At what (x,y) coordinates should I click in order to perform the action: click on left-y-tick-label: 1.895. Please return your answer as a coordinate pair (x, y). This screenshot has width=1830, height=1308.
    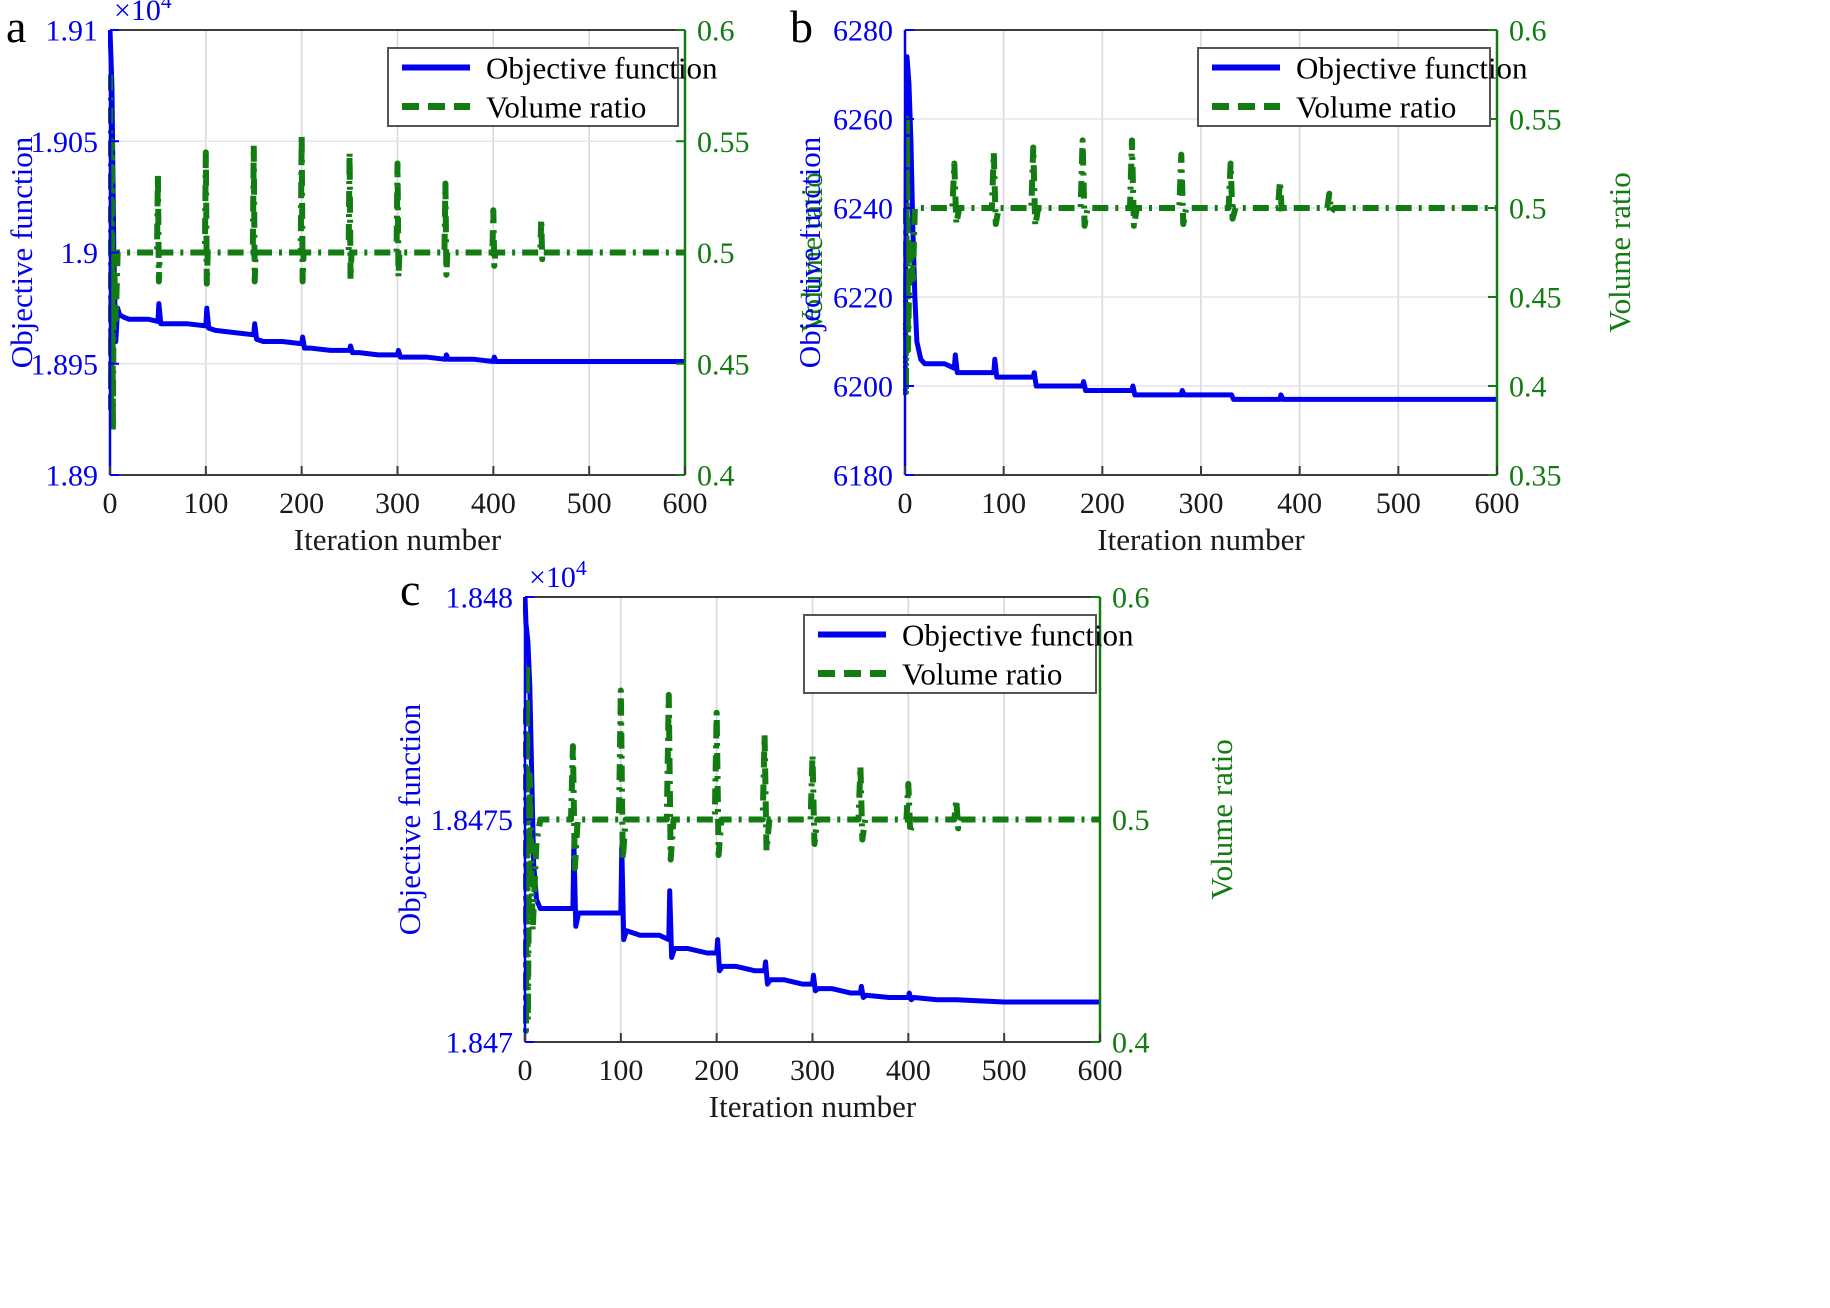
    Looking at the image, I should click on (65, 364).